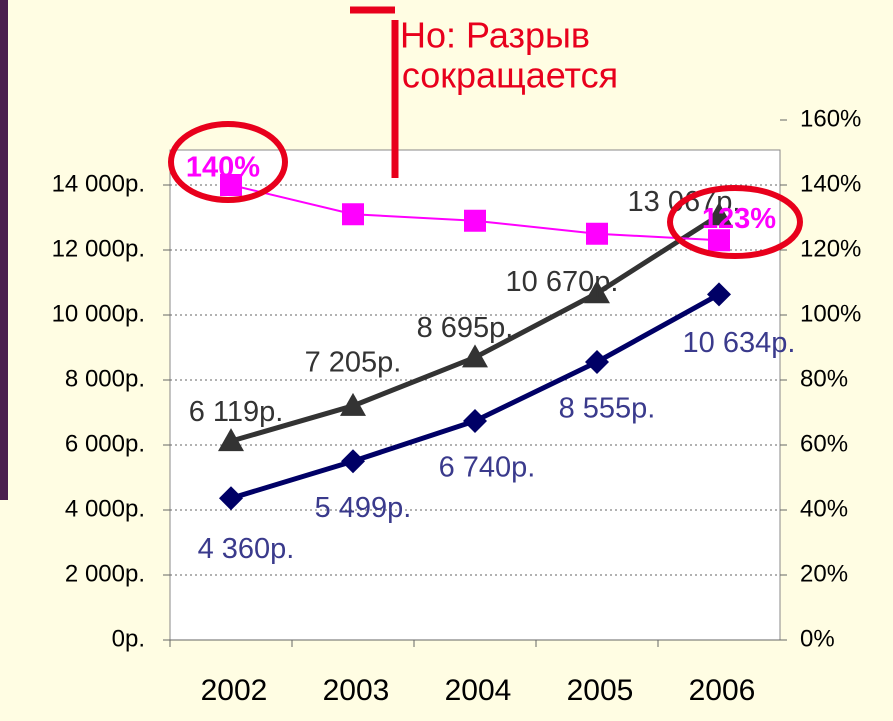 This screenshot has height=721, width=893. Describe the element at coordinates (607, 409) in the screenshot. I see `data-label: 8 555р.` at that location.